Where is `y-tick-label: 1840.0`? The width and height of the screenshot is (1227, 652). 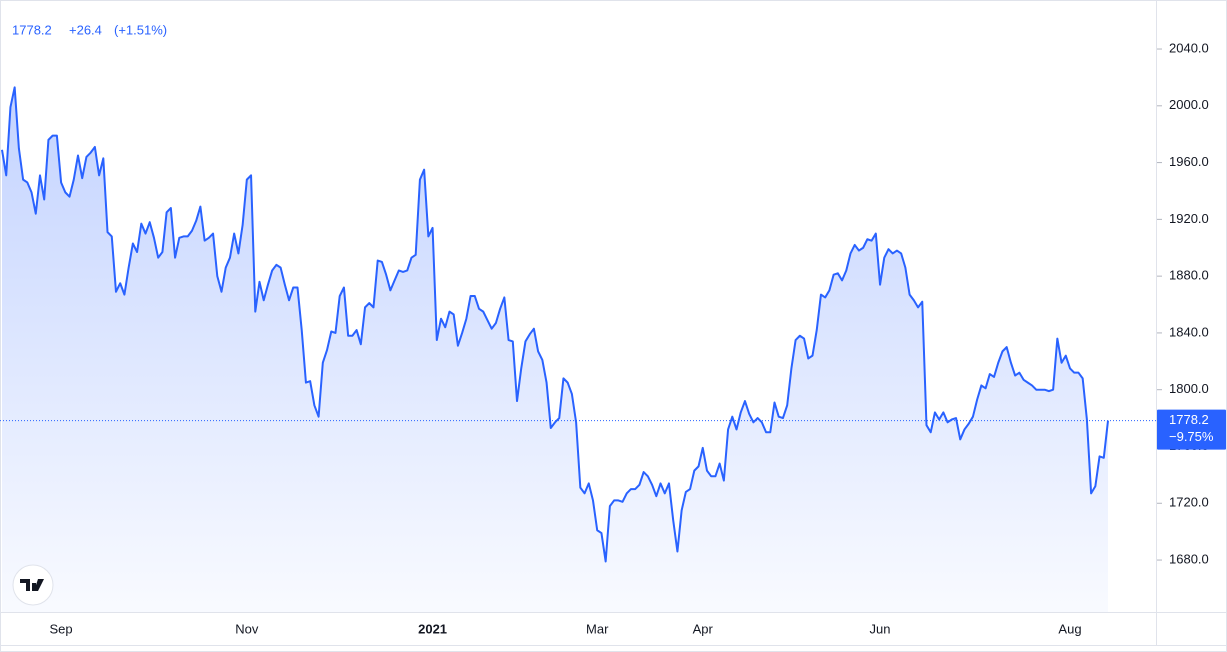 y-tick-label: 1840.0 is located at coordinates (1189, 331).